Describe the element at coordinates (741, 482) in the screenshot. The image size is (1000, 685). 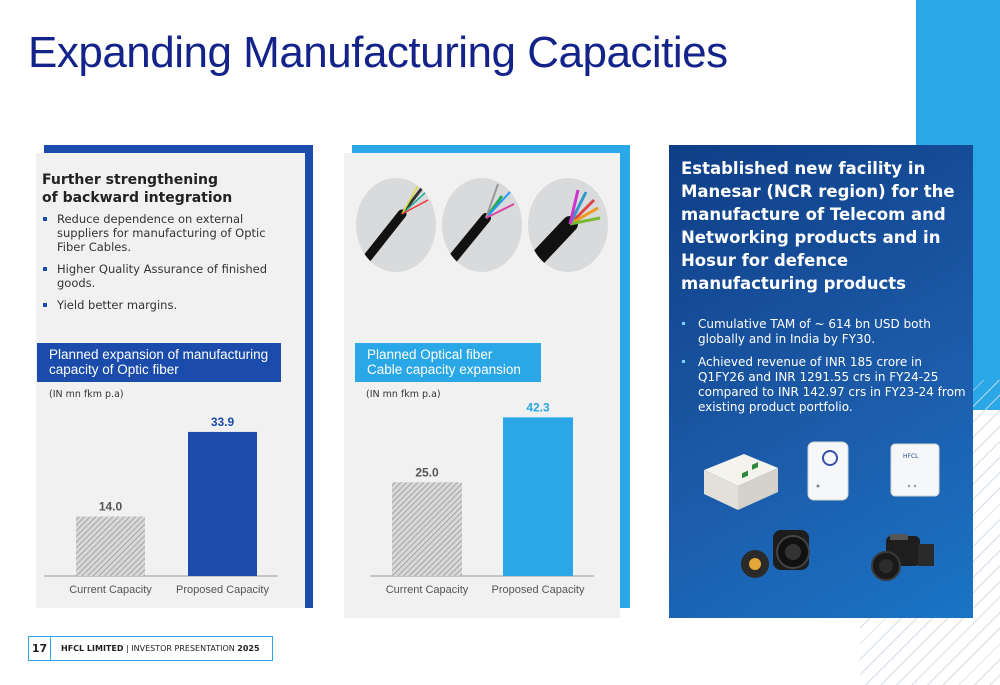
I see `telecom-equipment-image` at that location.